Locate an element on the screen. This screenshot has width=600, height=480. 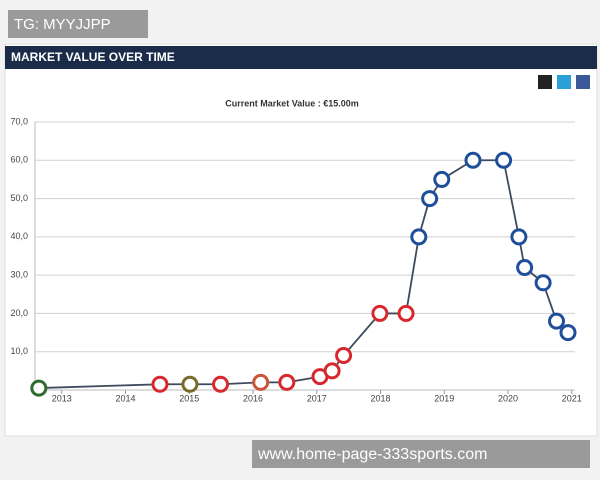
watermark: TG: MYYJJPP is located at coordinates (62, 24).